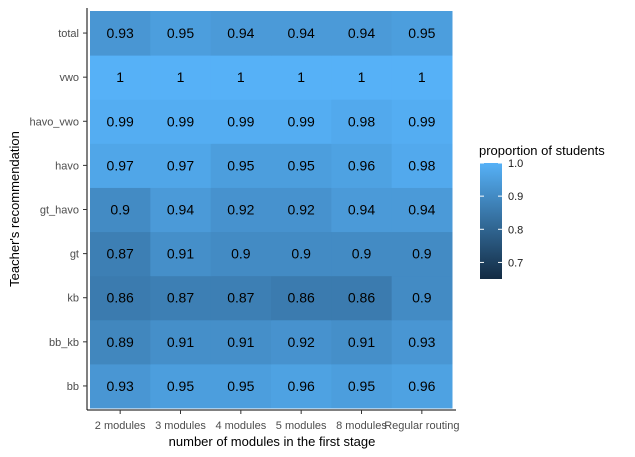  I want to click on y-tick-label: havo, so click(67, 166).